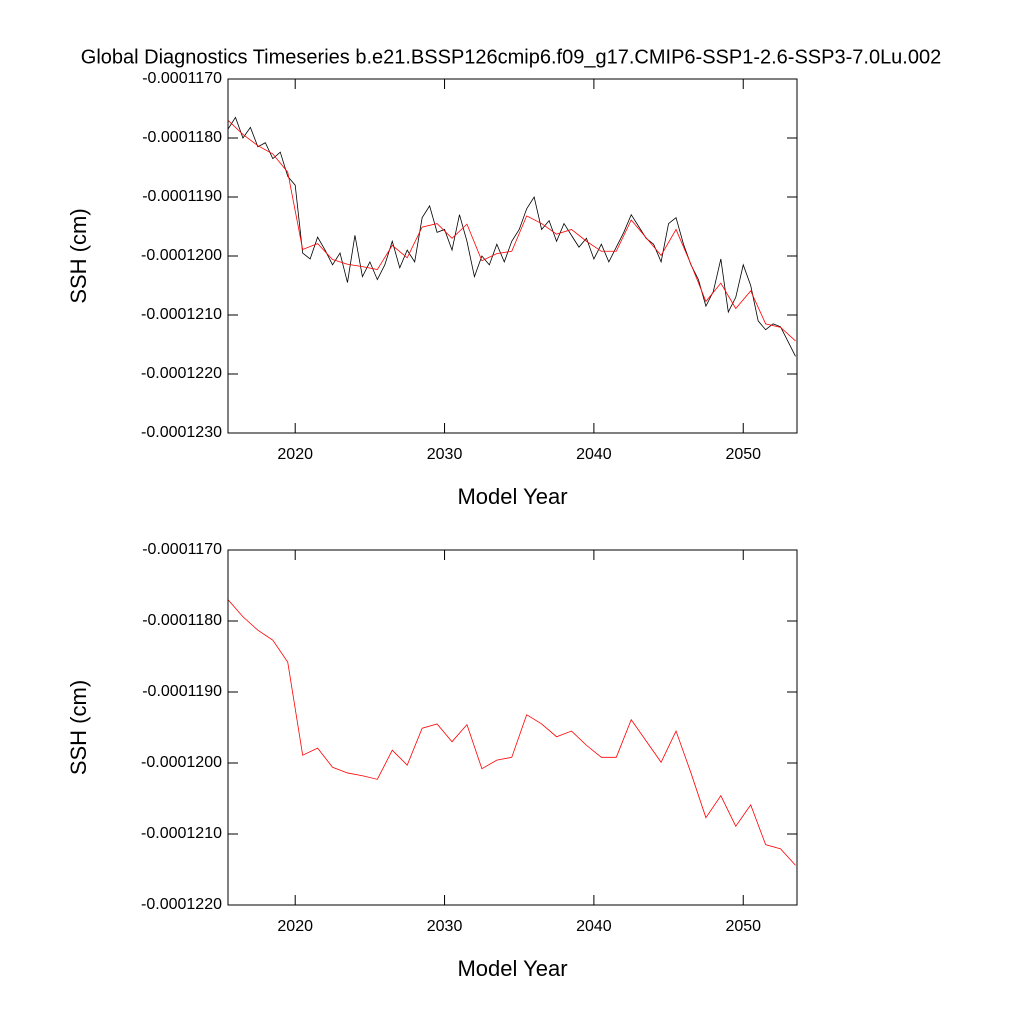 The image size is (1024, 1024). What do you see at coordinates (181, 432) in the screenshot?
I see `y-tick-label: -0.0001230` at bounding box center [181, 432].